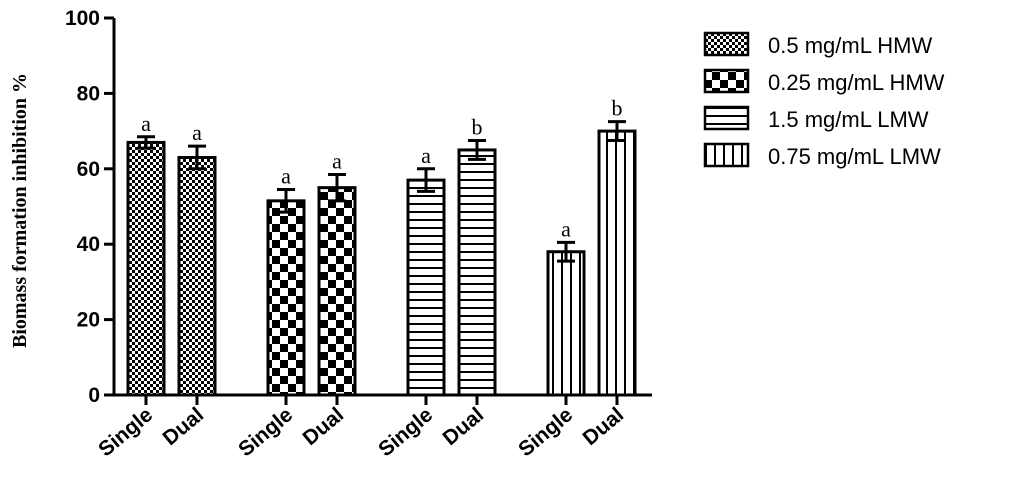  I want to click on y-tick-label: 60, so click(88, 169).